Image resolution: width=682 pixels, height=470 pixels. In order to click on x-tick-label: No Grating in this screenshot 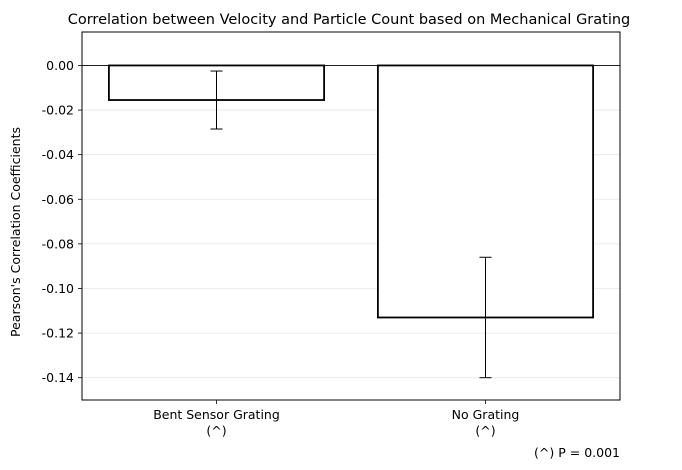, I will do `click(486, 414)`.